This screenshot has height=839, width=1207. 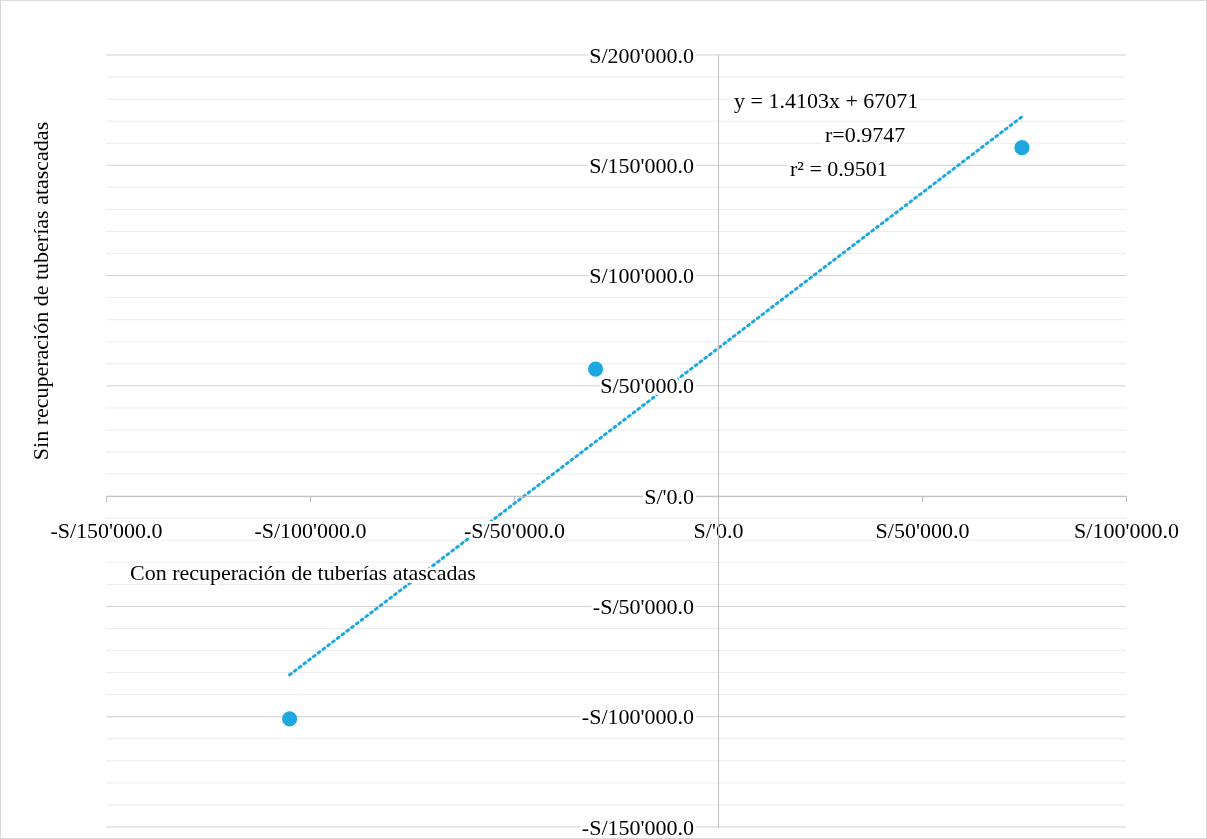 What do you see at coordinates (641, 276) in the screenshot?
I see `y-tick-label: S/100'000.0` at bounding box center [641, 276].